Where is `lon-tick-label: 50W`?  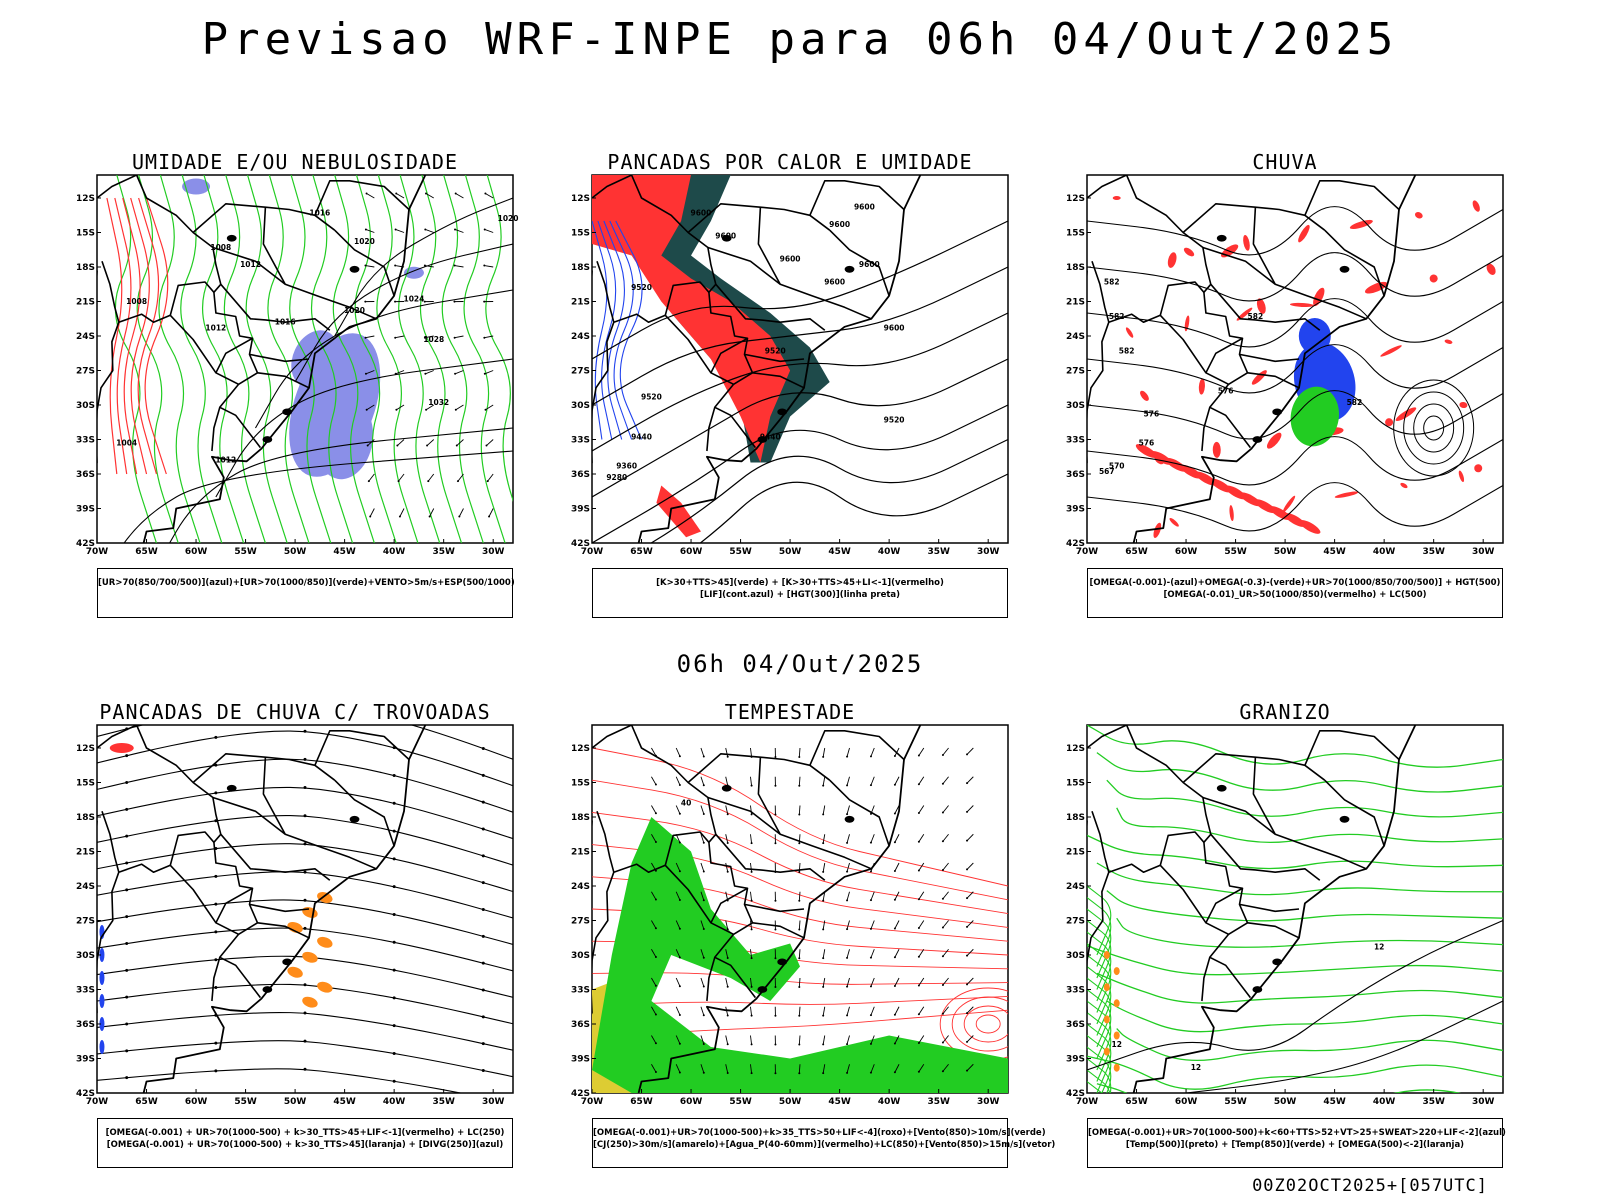
lon-tick-label: 50W is located at coordinates (790, 552).